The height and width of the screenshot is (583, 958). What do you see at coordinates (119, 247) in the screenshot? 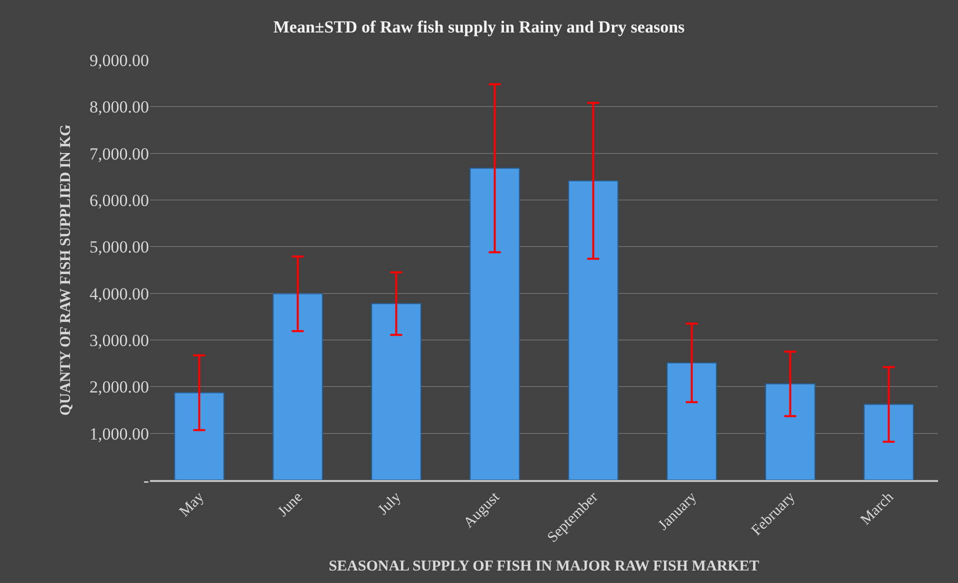
I see `y-tick-label: 5,000.00` at bounding box center [119, 247].